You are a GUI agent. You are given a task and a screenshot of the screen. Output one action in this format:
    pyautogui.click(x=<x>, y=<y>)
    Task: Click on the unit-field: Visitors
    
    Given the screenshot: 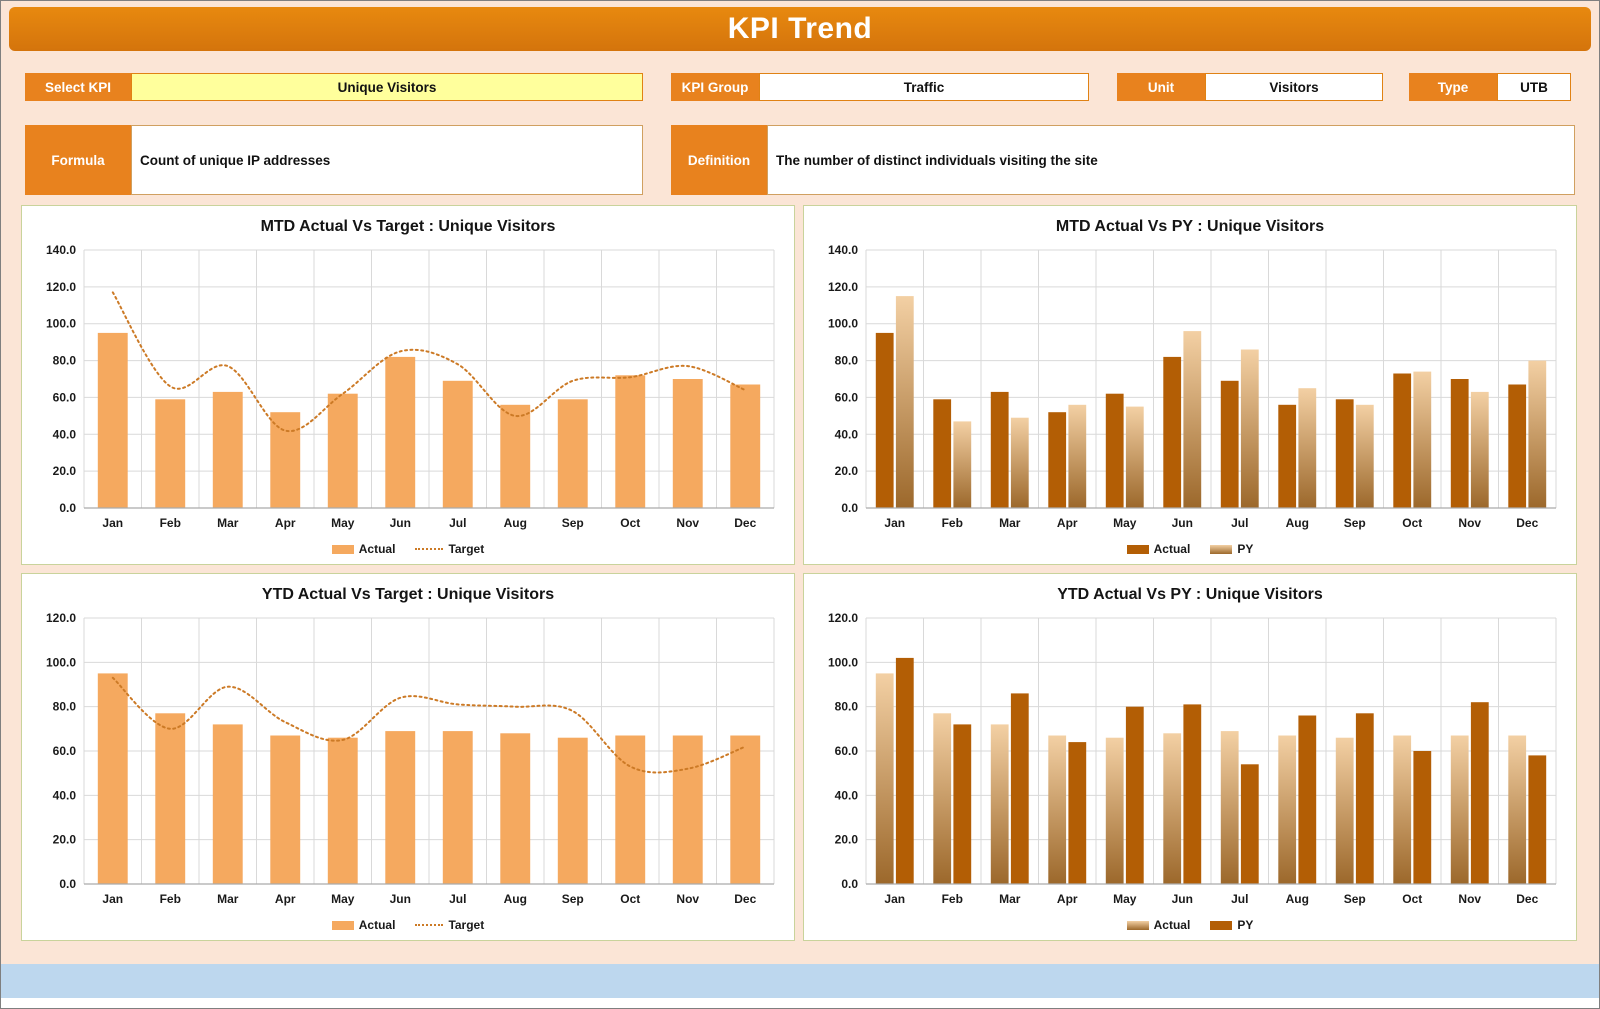 What is the action you would take?
    pyautogui.click(x=1294, y=87)
    